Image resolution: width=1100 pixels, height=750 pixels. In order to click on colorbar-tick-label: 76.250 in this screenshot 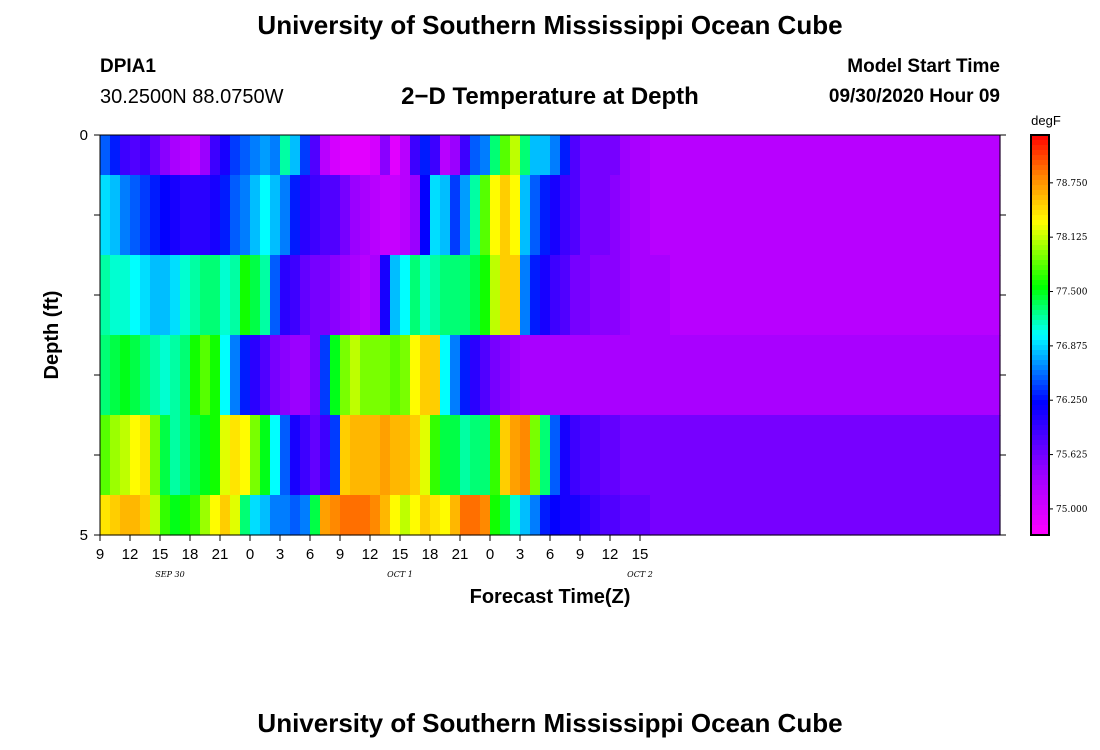, I will do `click(1072, 401)`.